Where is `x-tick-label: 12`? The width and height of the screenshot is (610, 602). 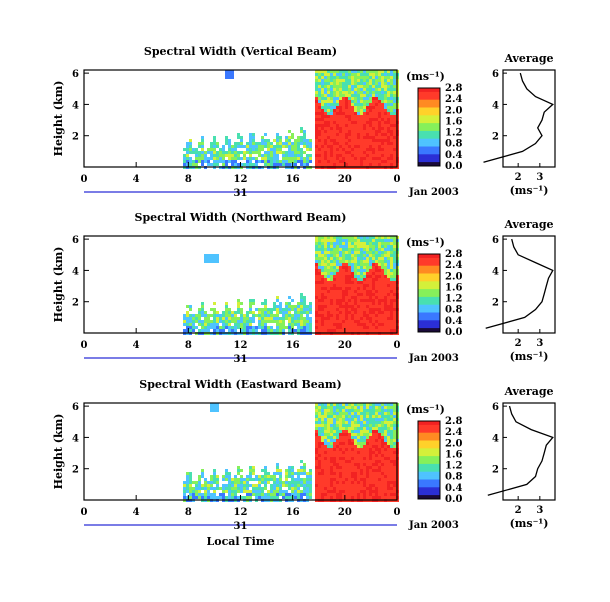 x-tick-label: 12 is located at coordinates (241, 179).